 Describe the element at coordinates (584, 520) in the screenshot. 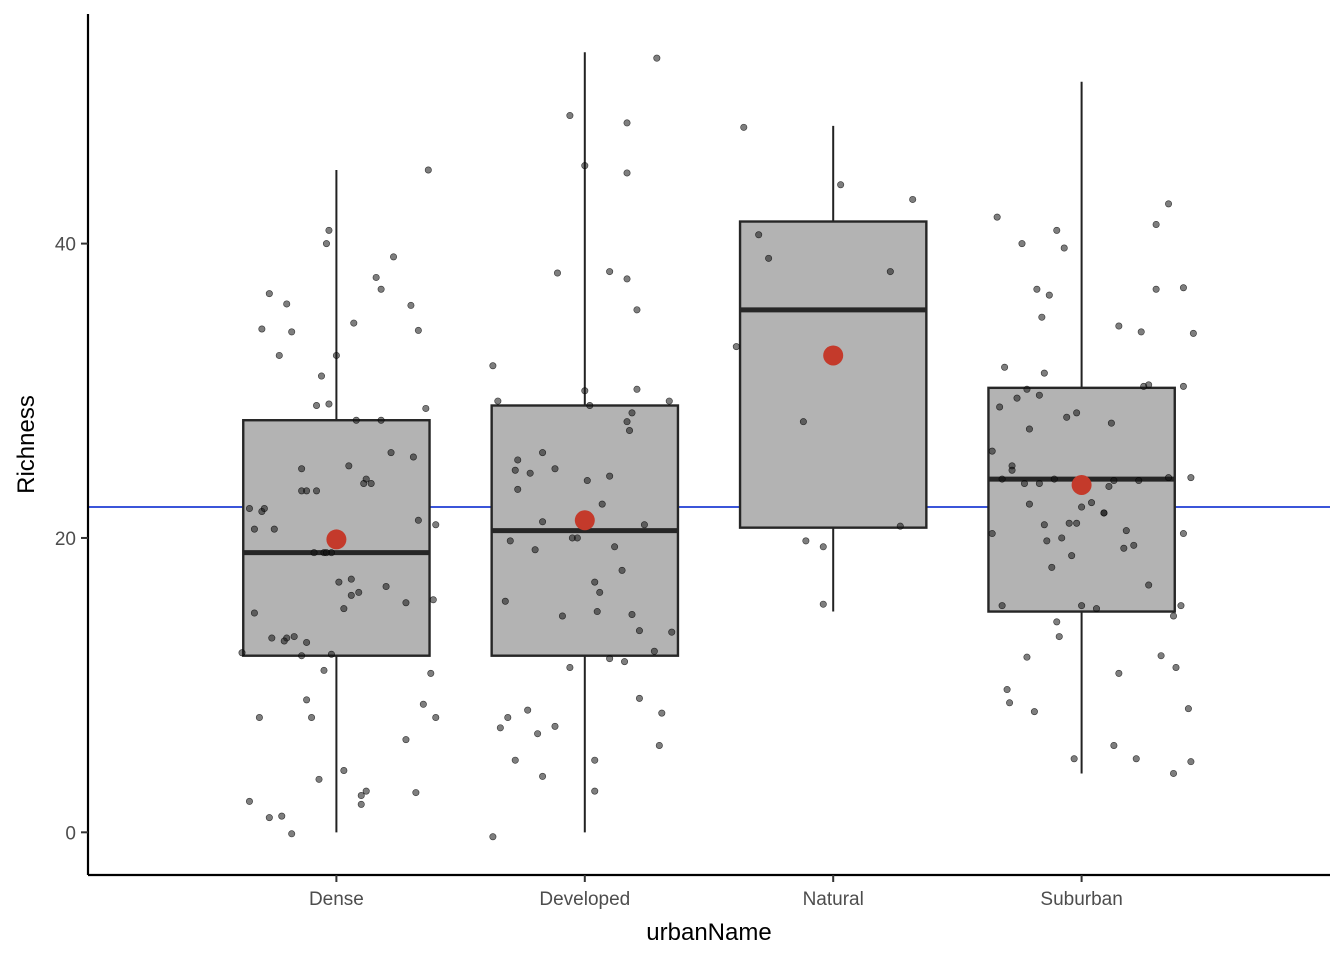

I see `mean-point-developed` at that location.